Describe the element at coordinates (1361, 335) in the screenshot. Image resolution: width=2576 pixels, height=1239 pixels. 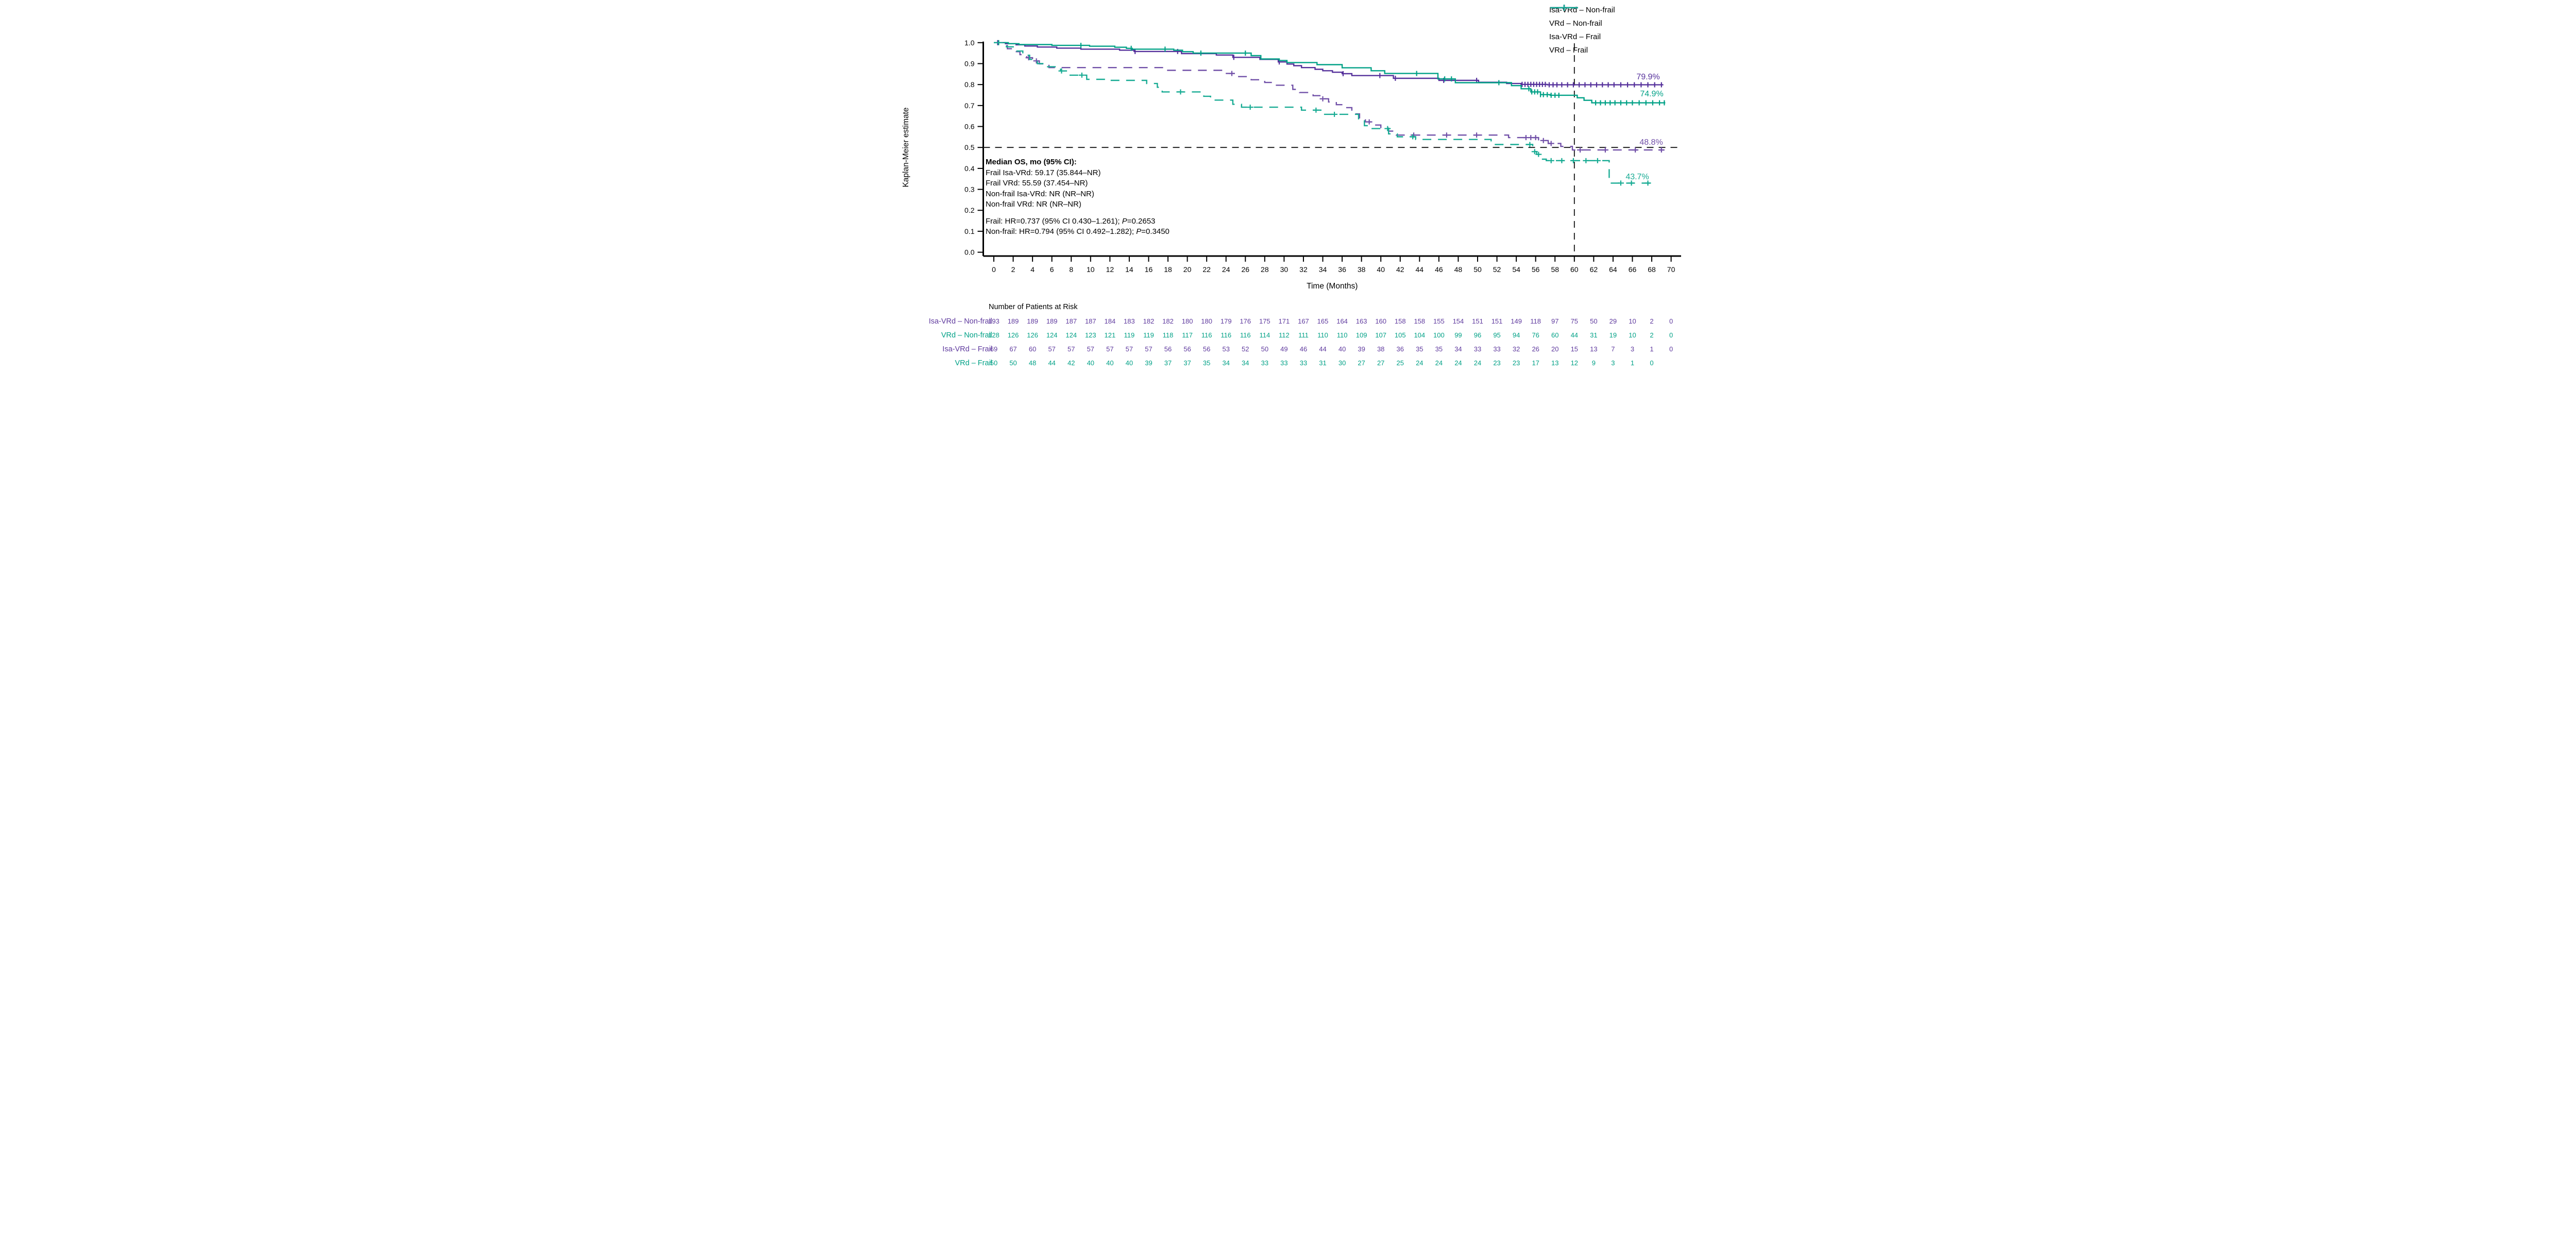
I see `risk-count: 109` at that location.